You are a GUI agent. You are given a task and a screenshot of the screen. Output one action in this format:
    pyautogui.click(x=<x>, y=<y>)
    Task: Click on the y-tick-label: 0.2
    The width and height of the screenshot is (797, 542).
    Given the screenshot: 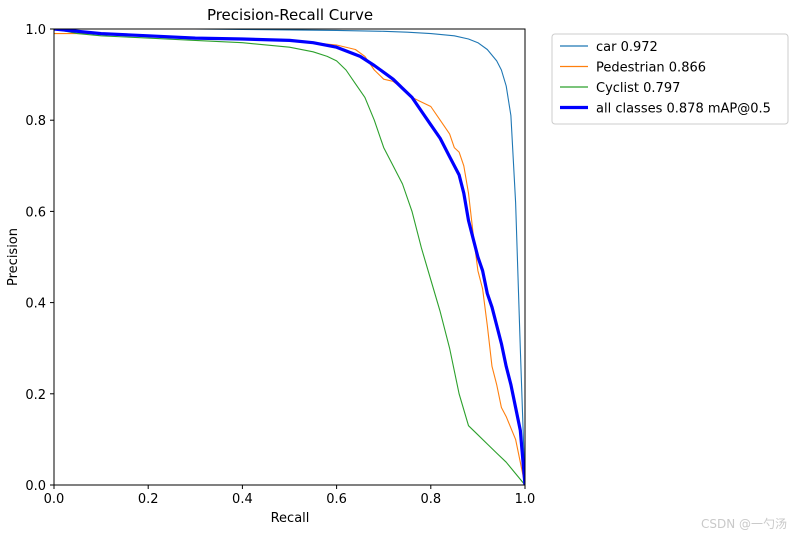 What is the action you would take?
    pyautogui.click(x=35, y=395)
    